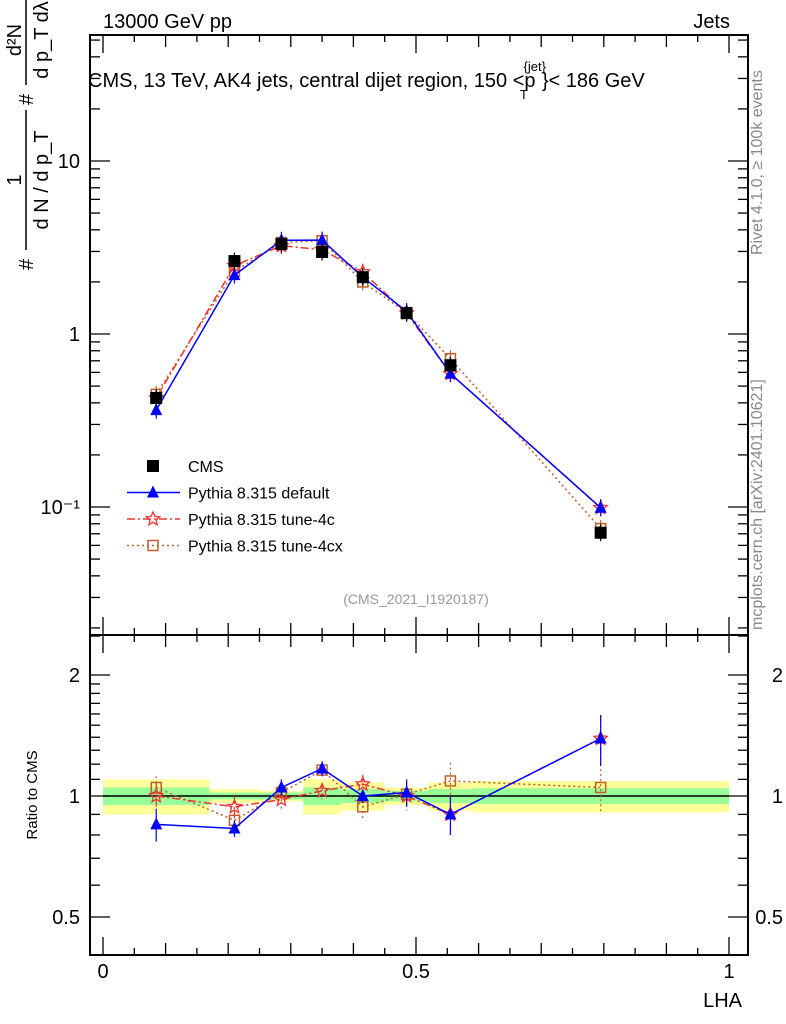 The width and height of the screenshot is (786, 1024). What do you see at coordinates (728, 972) in the screenshot?
I see `x-tick-label: 1` at bounding box center [728, 972].